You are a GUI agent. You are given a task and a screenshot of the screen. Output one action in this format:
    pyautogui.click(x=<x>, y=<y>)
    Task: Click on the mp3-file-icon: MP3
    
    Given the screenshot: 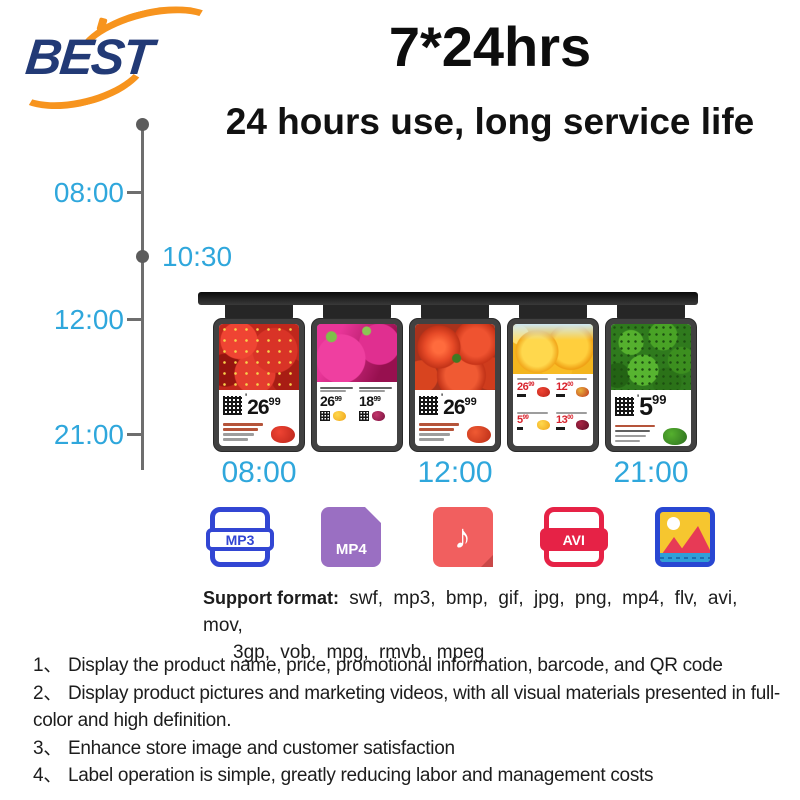 What is the action you would take?
    pyautogui.click(x=240, y=537)
    